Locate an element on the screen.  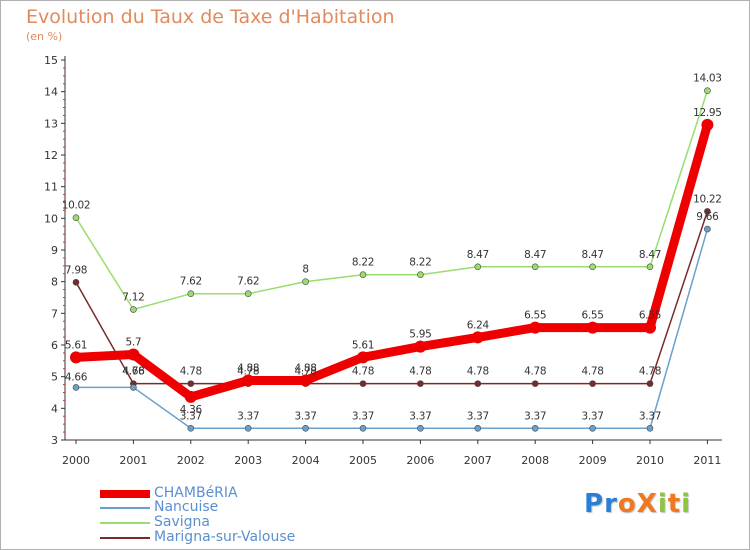
legend-label-savigna: Savigna is located at coordinates (182, 522).